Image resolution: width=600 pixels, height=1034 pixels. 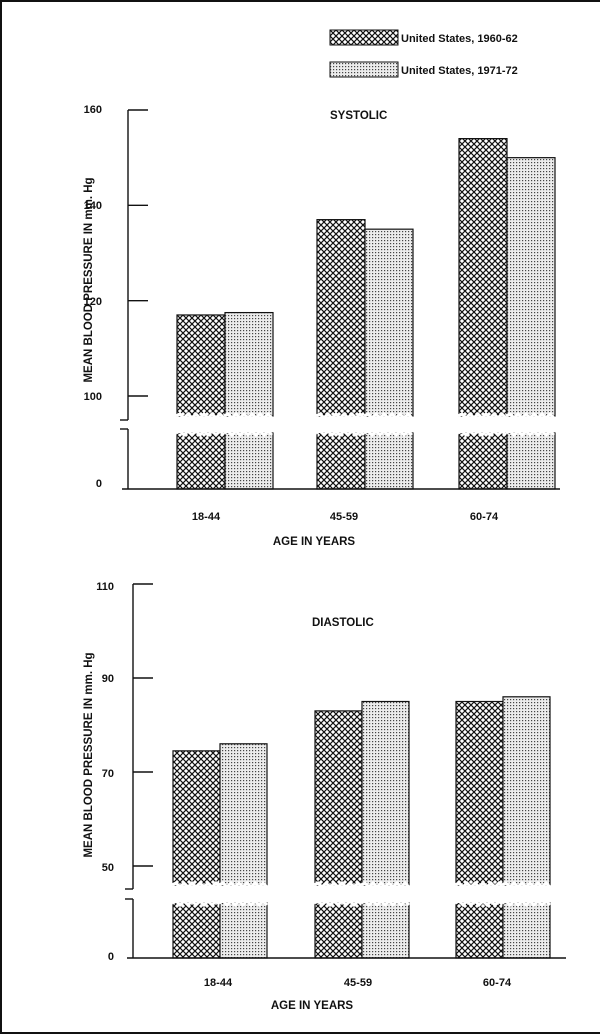 What do you see at coordinates (358, 116) in the screenshot?
I see `chart-title: SYSTOLIC` at bounding box center [358, 116].